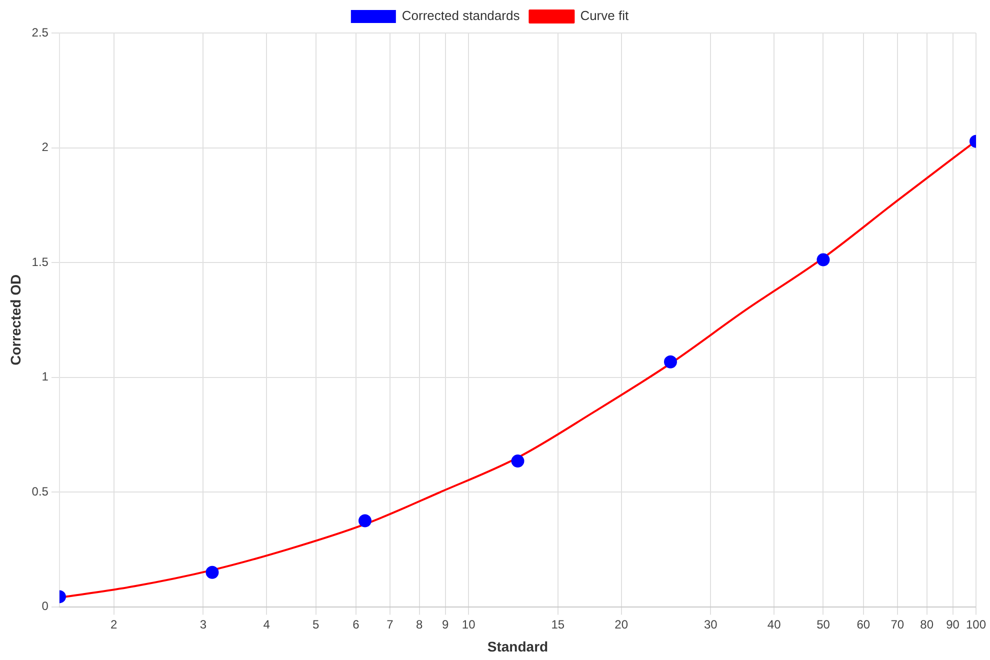 The height and width of the screenshot is (660, 990). What do you see at coordinates (15, 320) in the screenshot?
I see `y-axis-title: Corrected OD` at bounding box center [15, 320].